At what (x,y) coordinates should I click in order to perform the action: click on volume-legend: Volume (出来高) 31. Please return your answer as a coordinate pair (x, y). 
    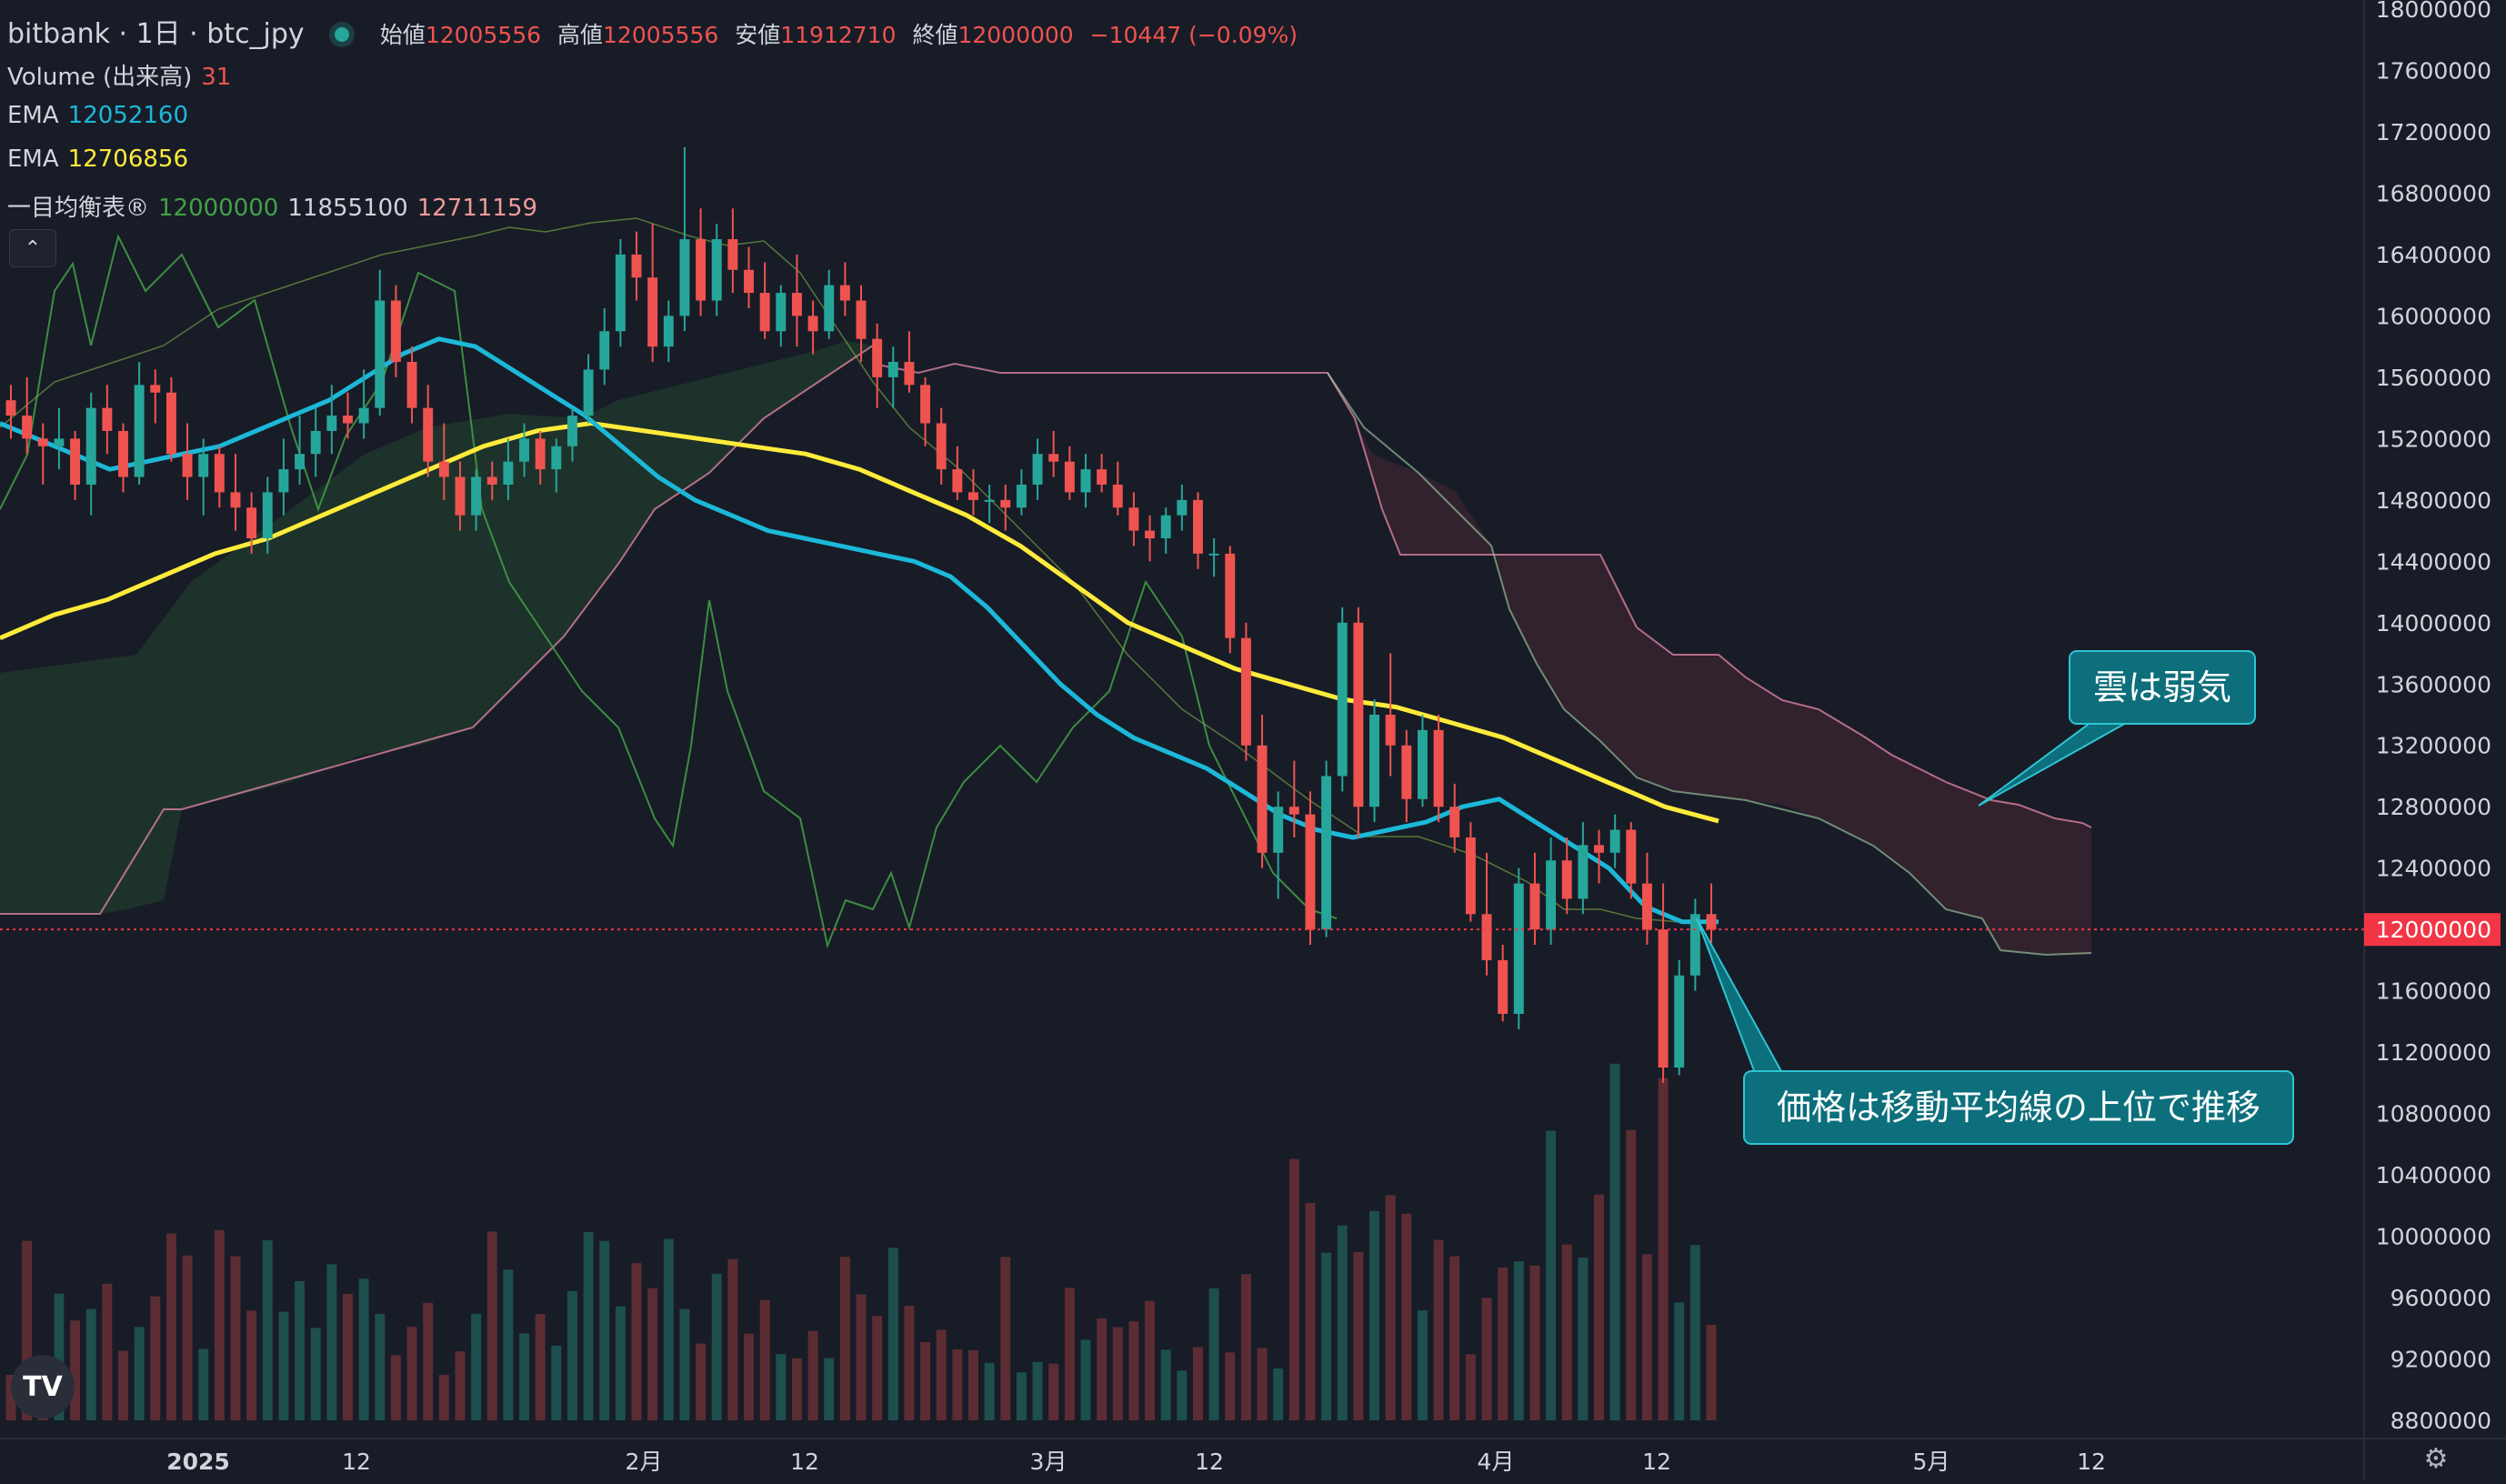
    Looking at the image, I should click on (123, 75).